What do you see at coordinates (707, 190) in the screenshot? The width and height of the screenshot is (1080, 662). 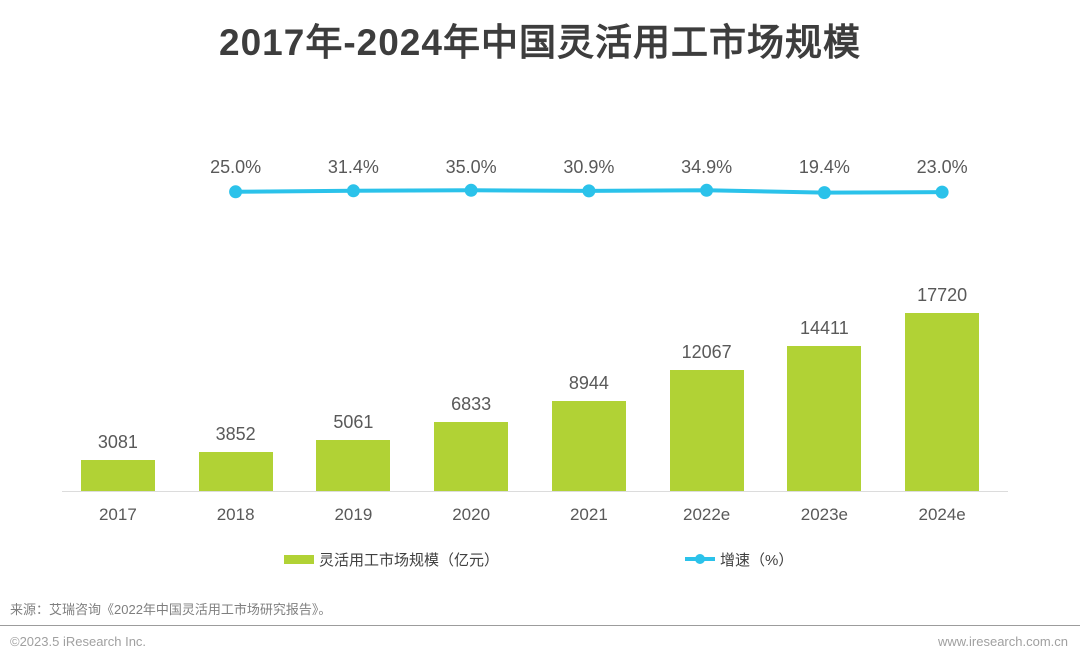 I see `growth-point-2022e` at bounding box center [707, 190].